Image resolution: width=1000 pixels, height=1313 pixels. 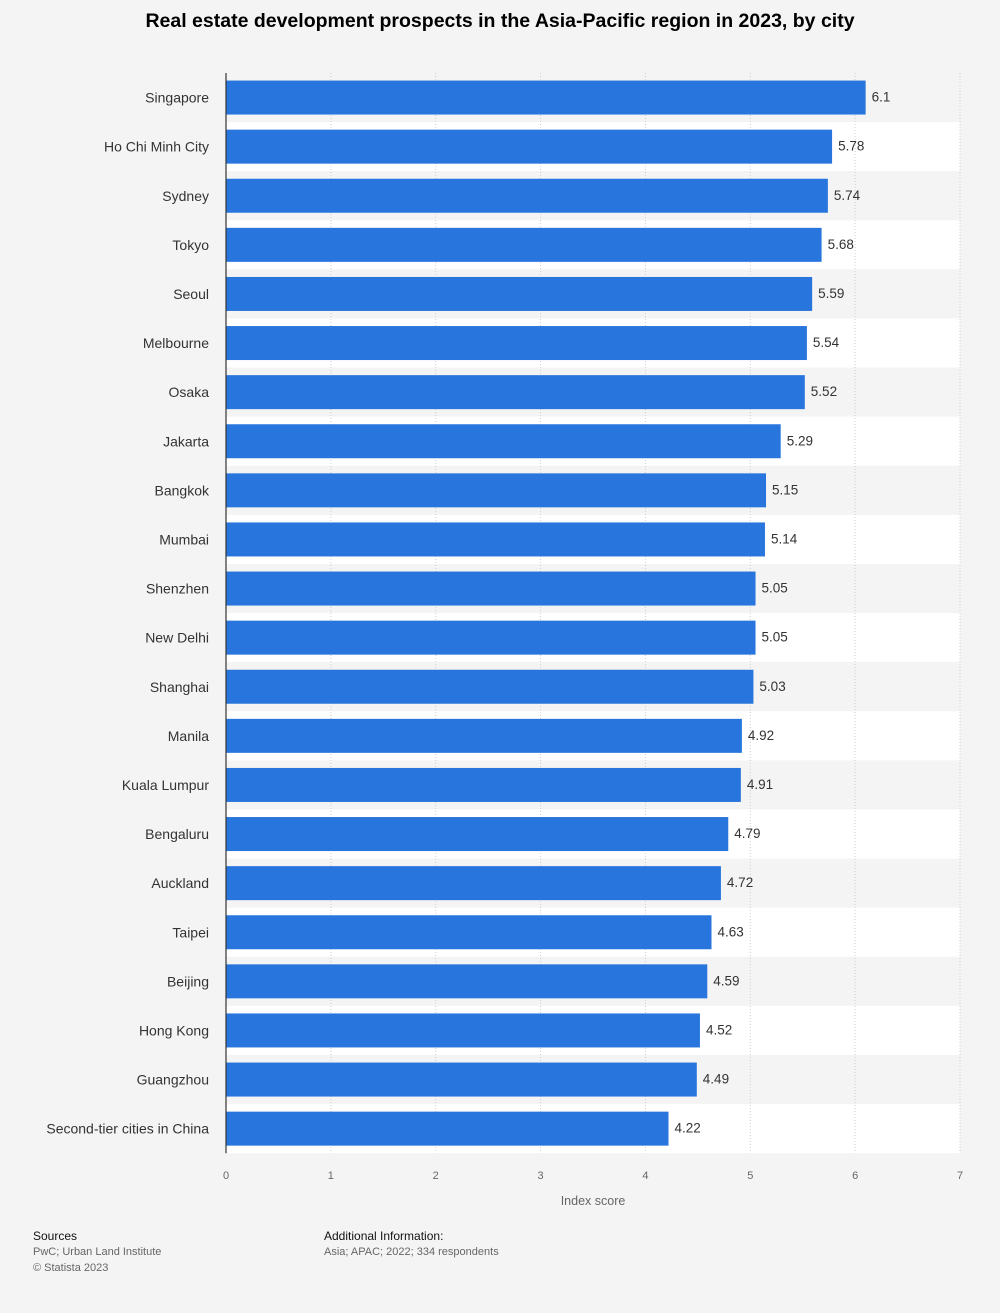 What do you see at coordinates (189, 392) in the screenshot?
I see `category-label: Osaka` at bounding box center [189, 392].